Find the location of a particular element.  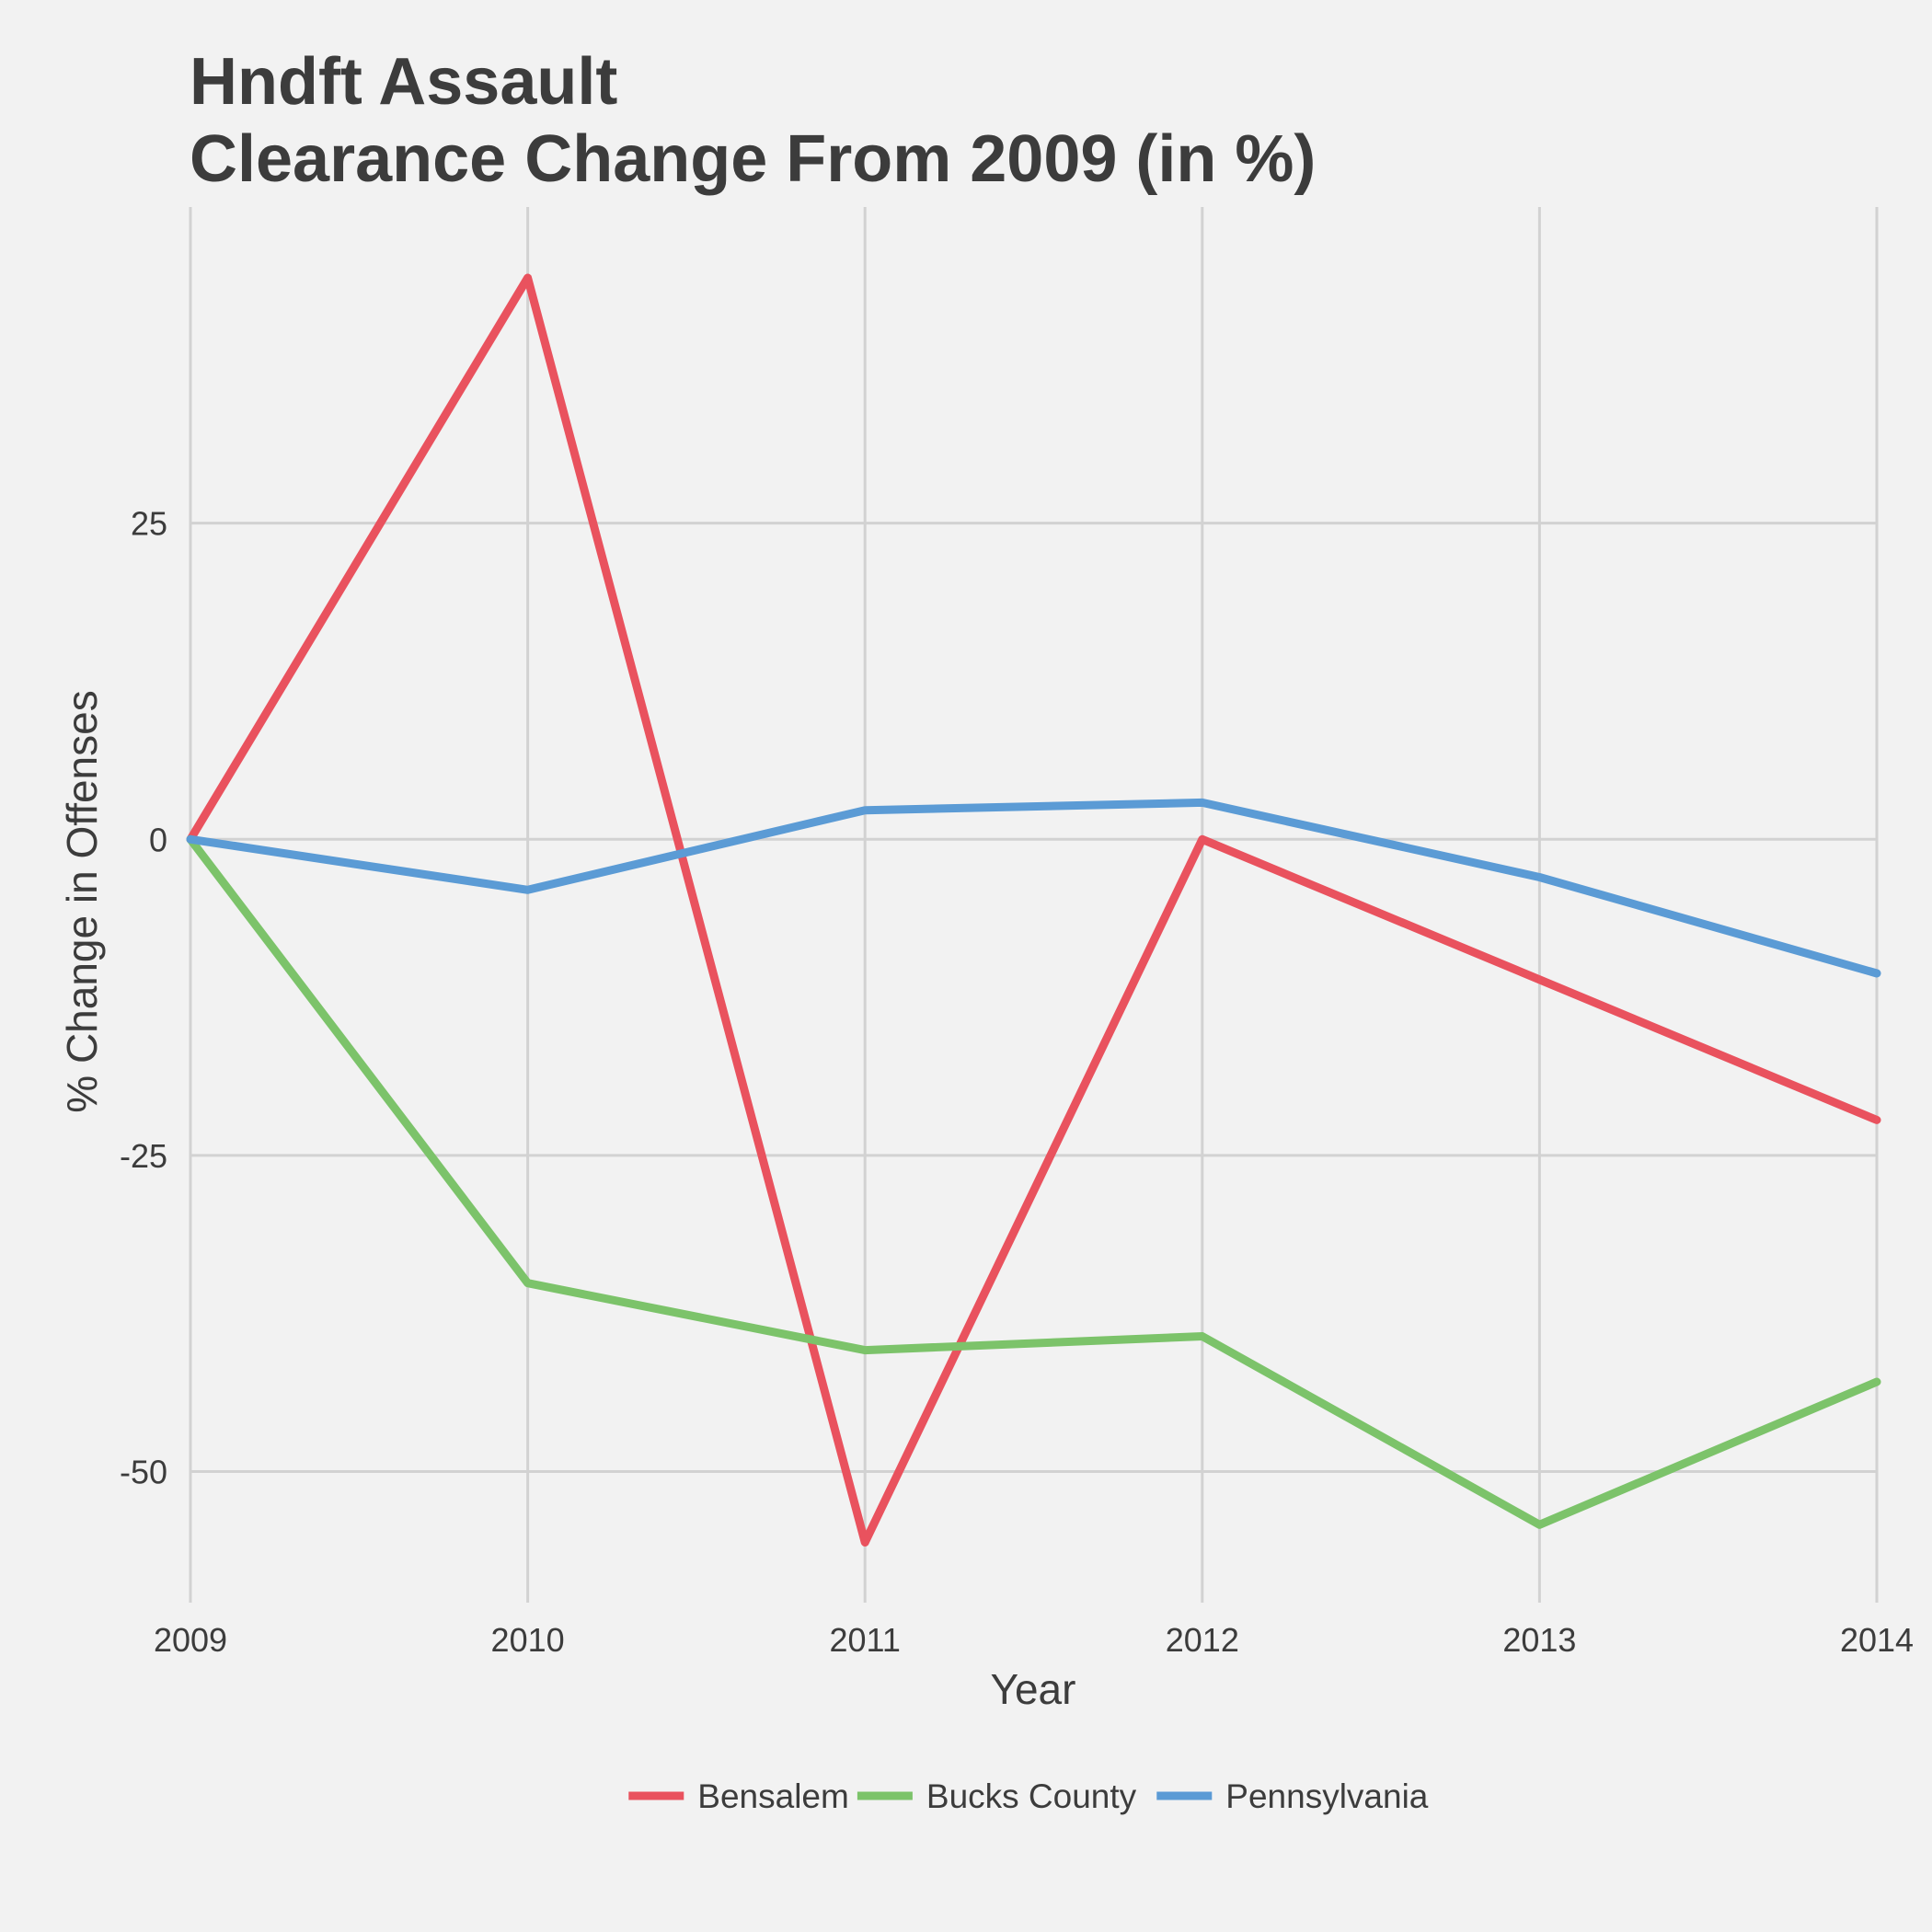

x-tick-label: 2014 is located at coordinates (1877, 1640).